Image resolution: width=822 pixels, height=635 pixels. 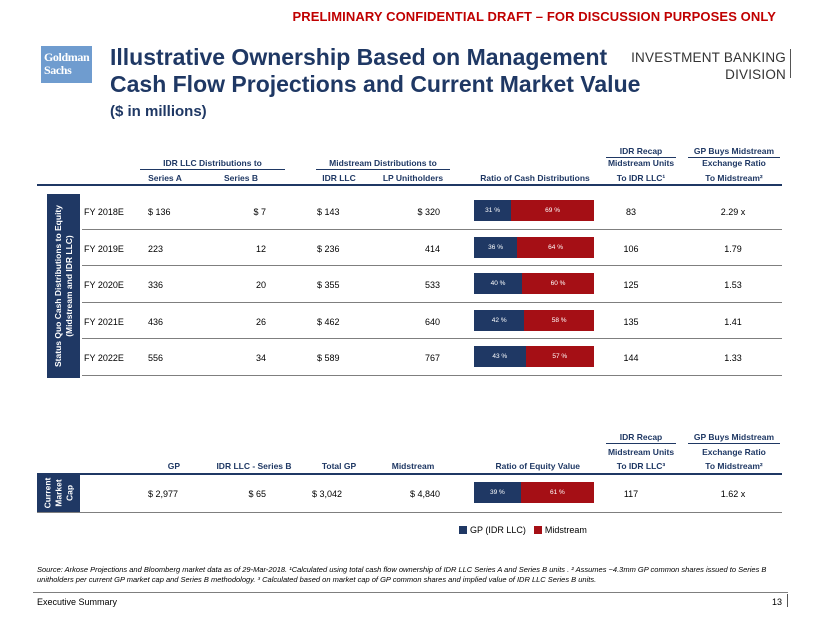 I want to click on t1-row-ratio: 1.53, so click(x=733, y=285).